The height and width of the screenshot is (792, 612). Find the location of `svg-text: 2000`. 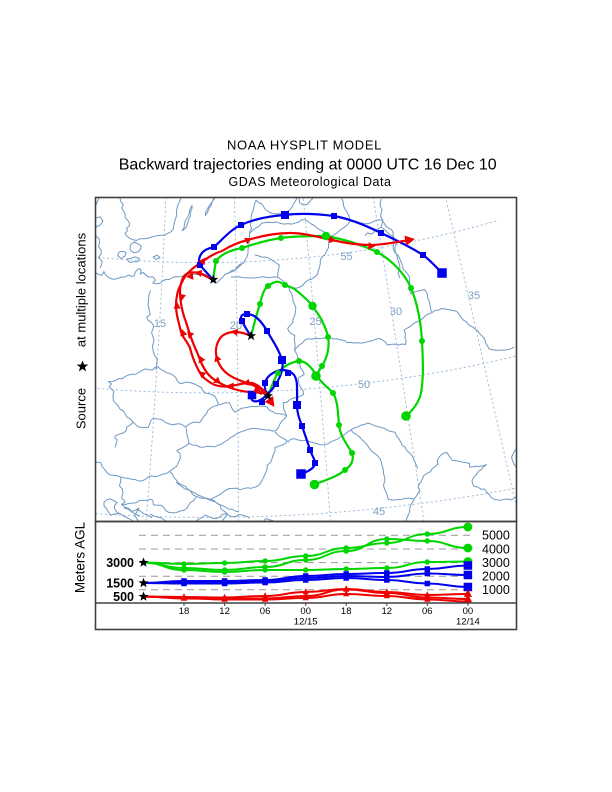

svg-text: 2000 is located at coordinates (496, 577).